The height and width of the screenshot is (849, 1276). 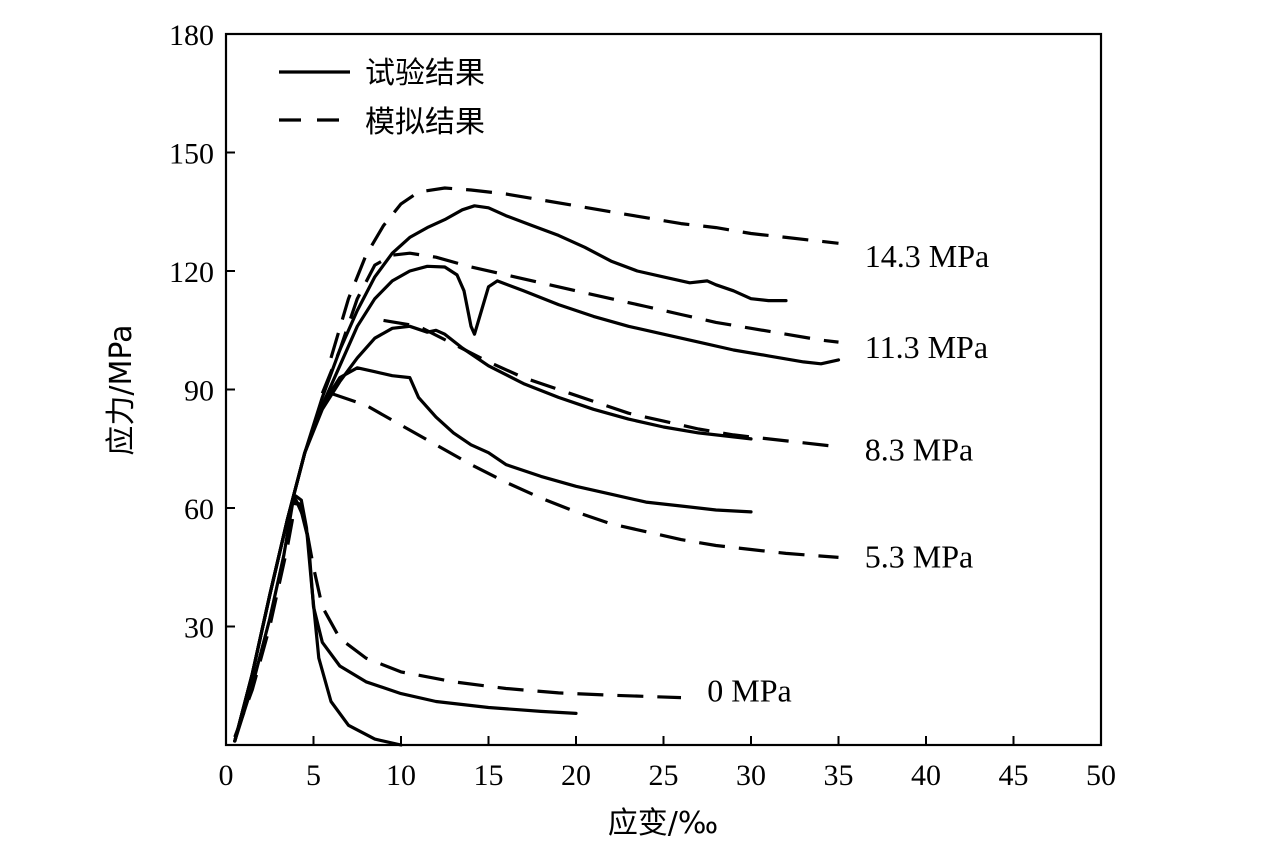 I want to click on x-tick-label: 0, so click(x=226, y=775).